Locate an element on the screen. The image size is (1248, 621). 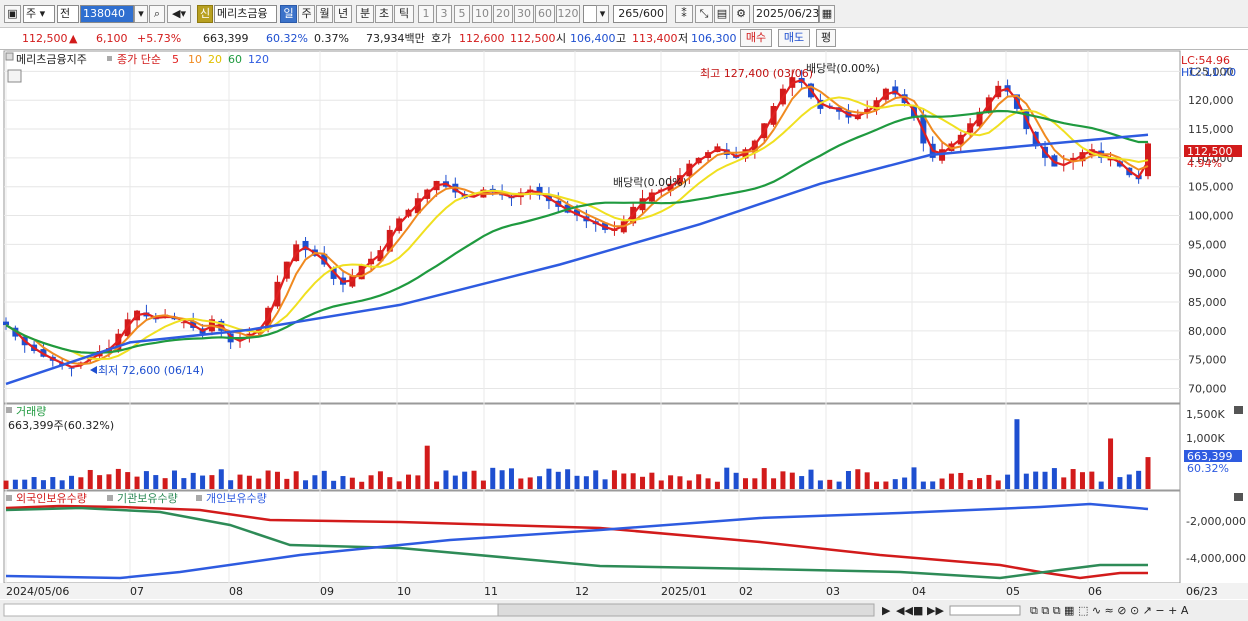
high-label: 고 is located at coordinates (621, 38).